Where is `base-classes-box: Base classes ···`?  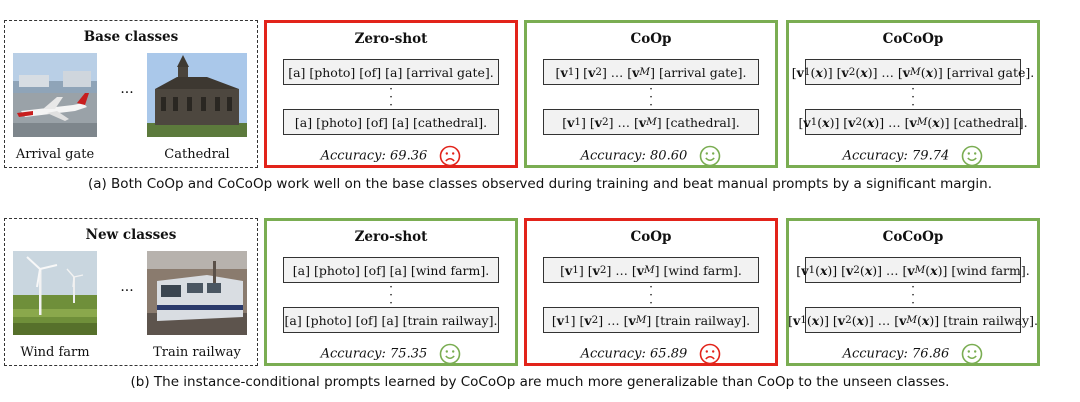
base-classes-box: Base classes ··· is located at coordinates (131, 94).